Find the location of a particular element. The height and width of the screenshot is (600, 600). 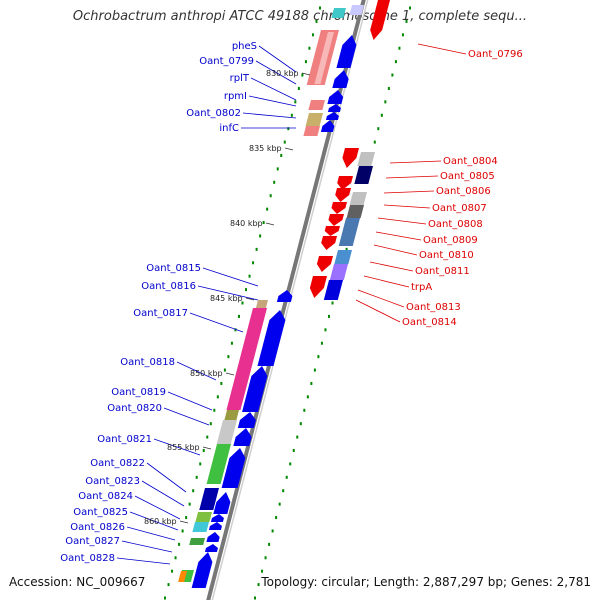

left-gene-label: infC is located at coordinates (229, 128).